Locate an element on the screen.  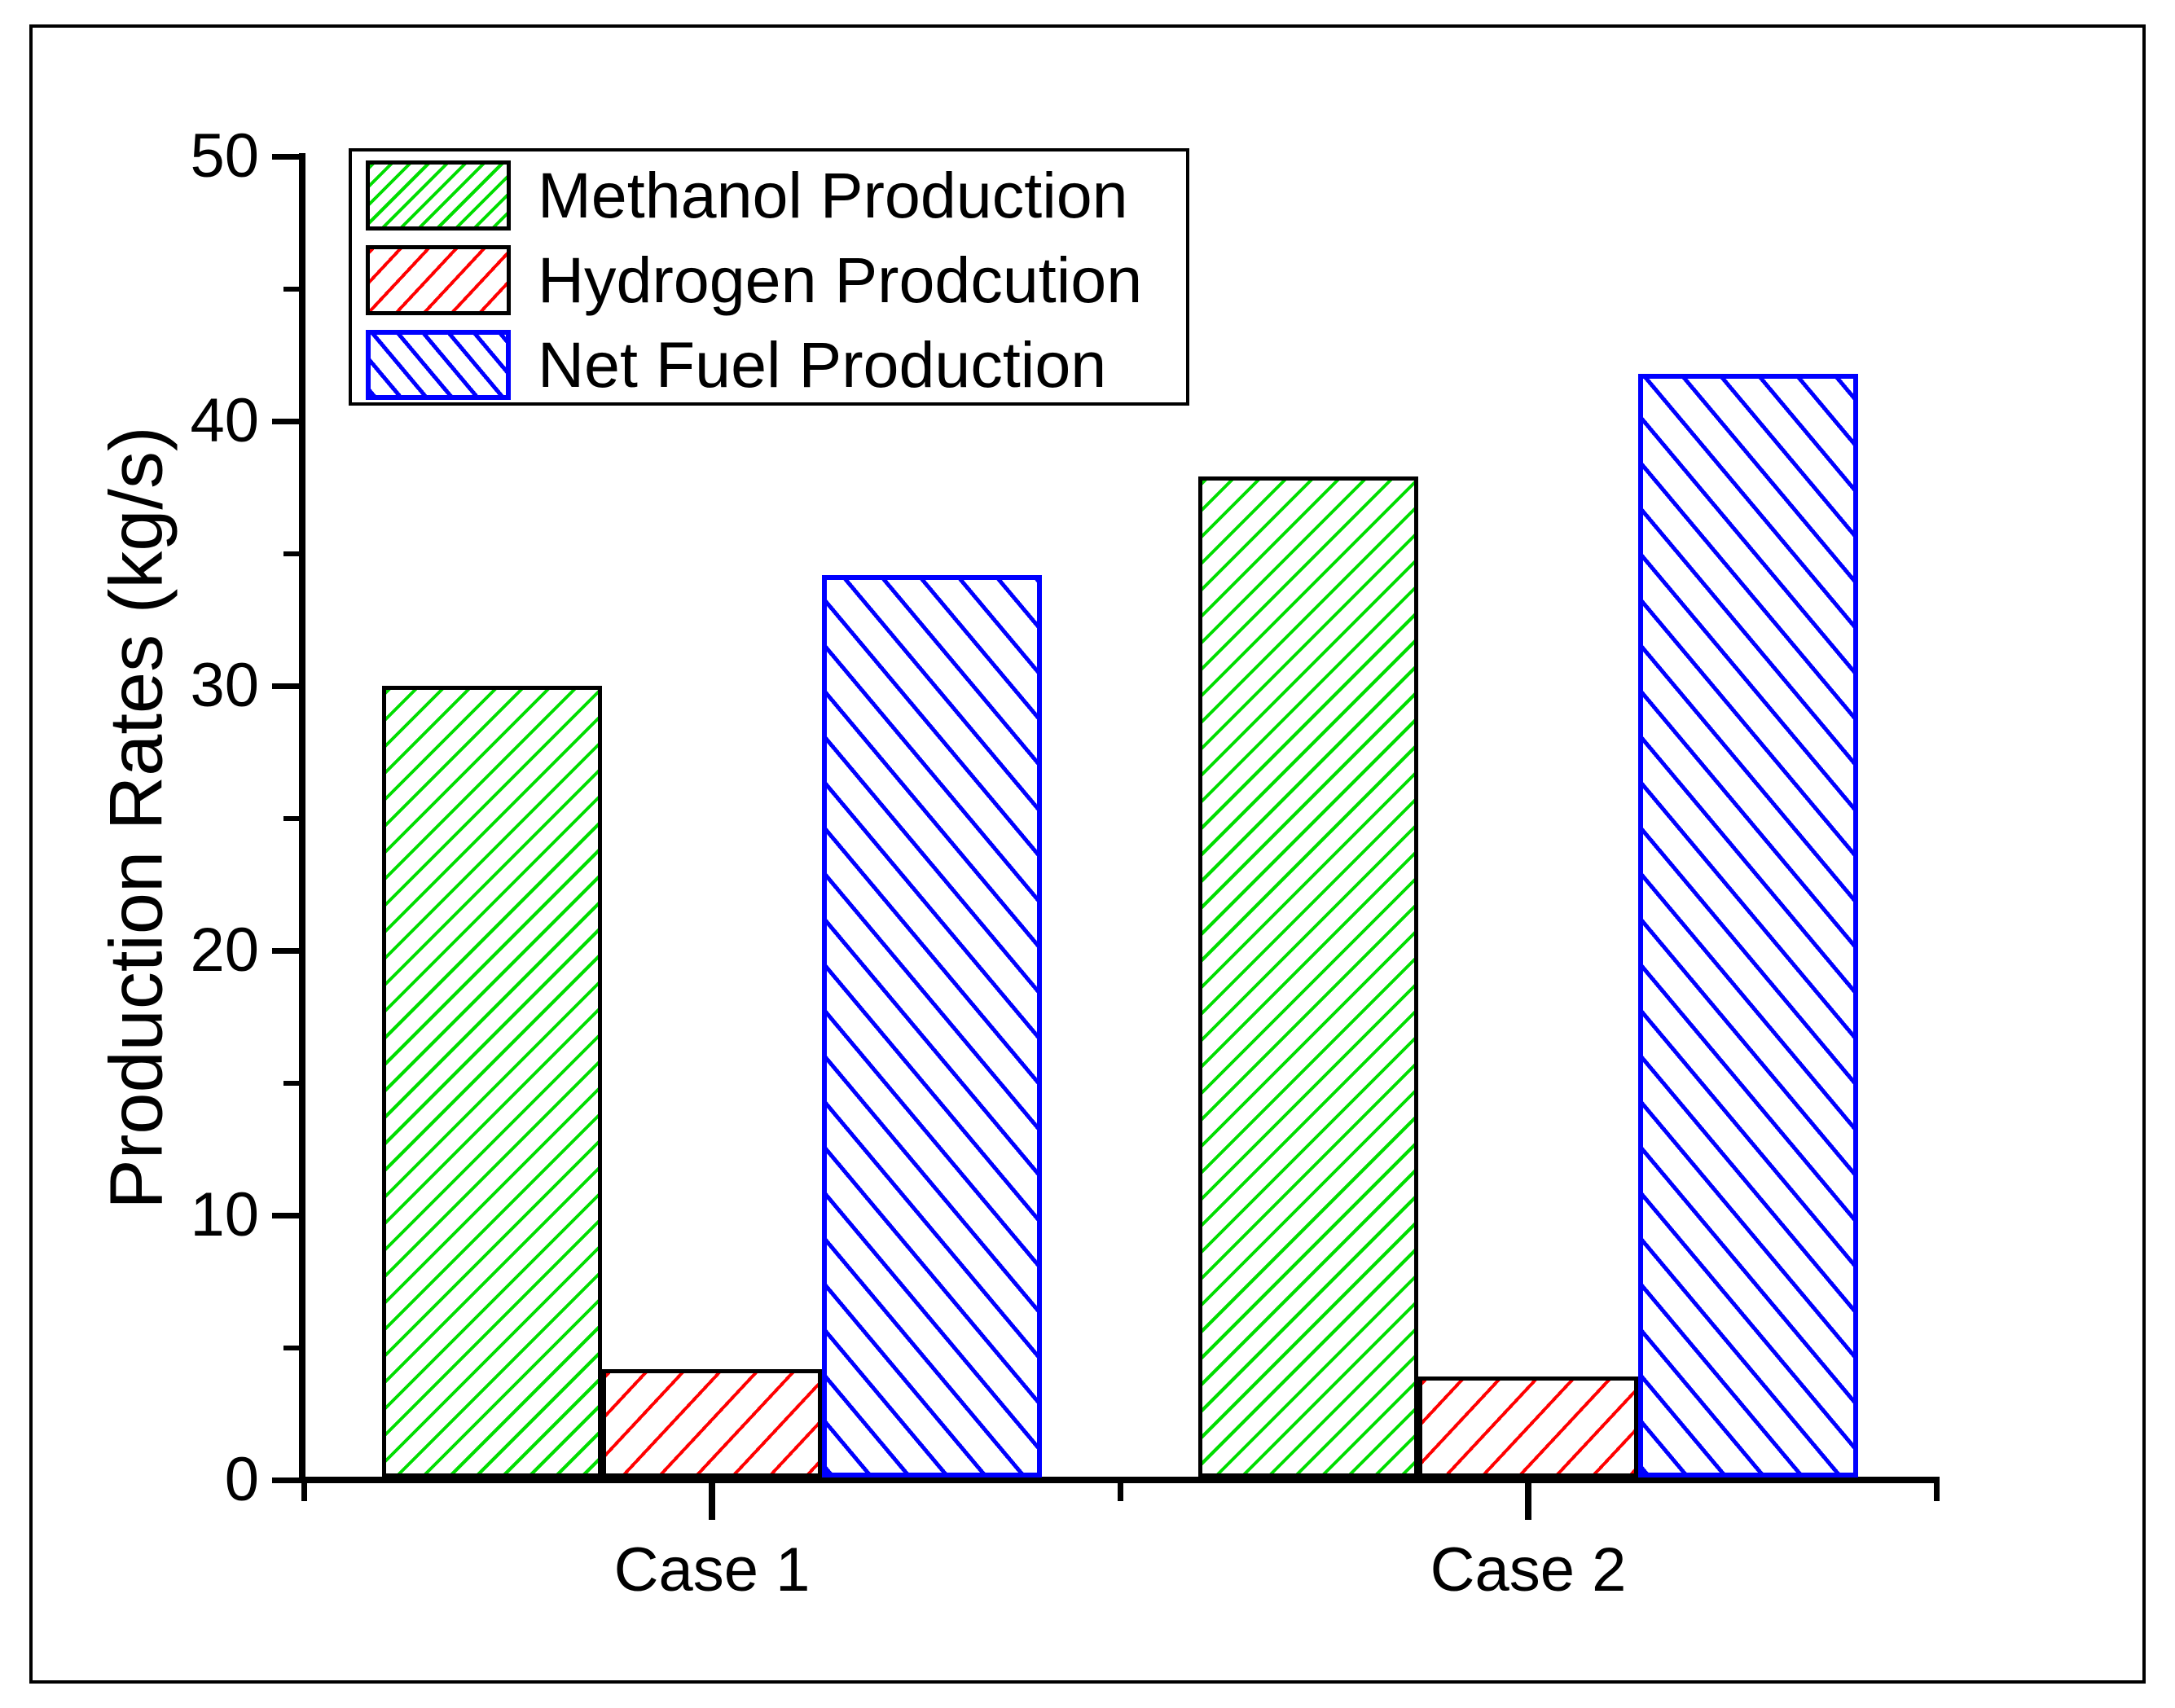
legend-label: Net Fuel Production is located at coordinates (822, 364).